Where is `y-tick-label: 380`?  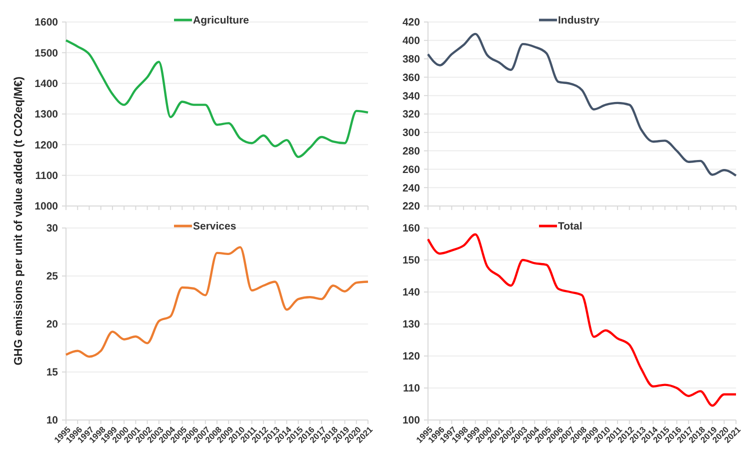 y-tick-label: 380 is located at coordinates (411, 59).